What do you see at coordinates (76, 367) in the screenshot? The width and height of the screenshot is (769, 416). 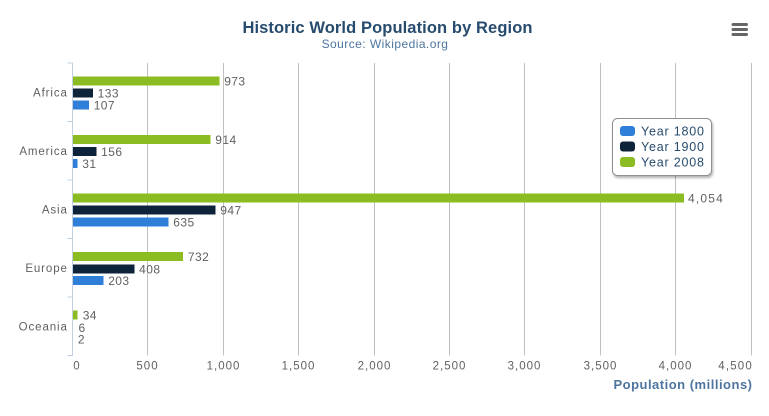 I see `svg-text: 0` at bounding box center [76, 367].